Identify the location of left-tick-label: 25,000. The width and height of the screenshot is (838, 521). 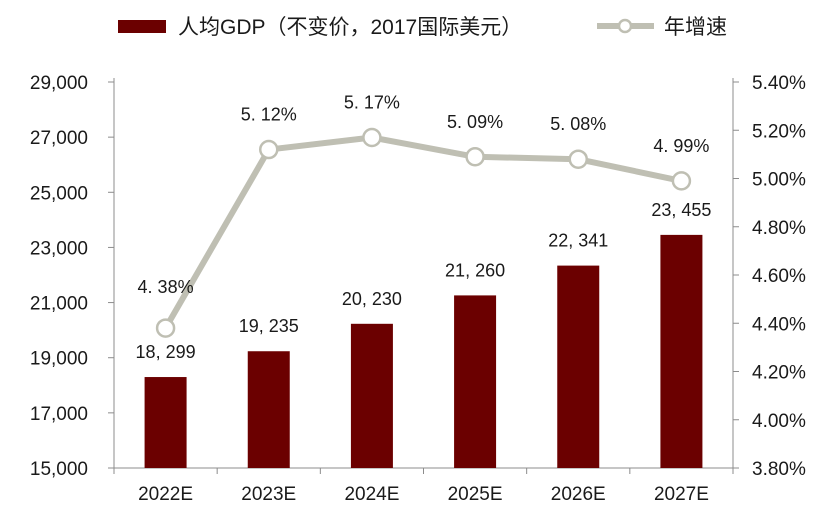
(59, 193).